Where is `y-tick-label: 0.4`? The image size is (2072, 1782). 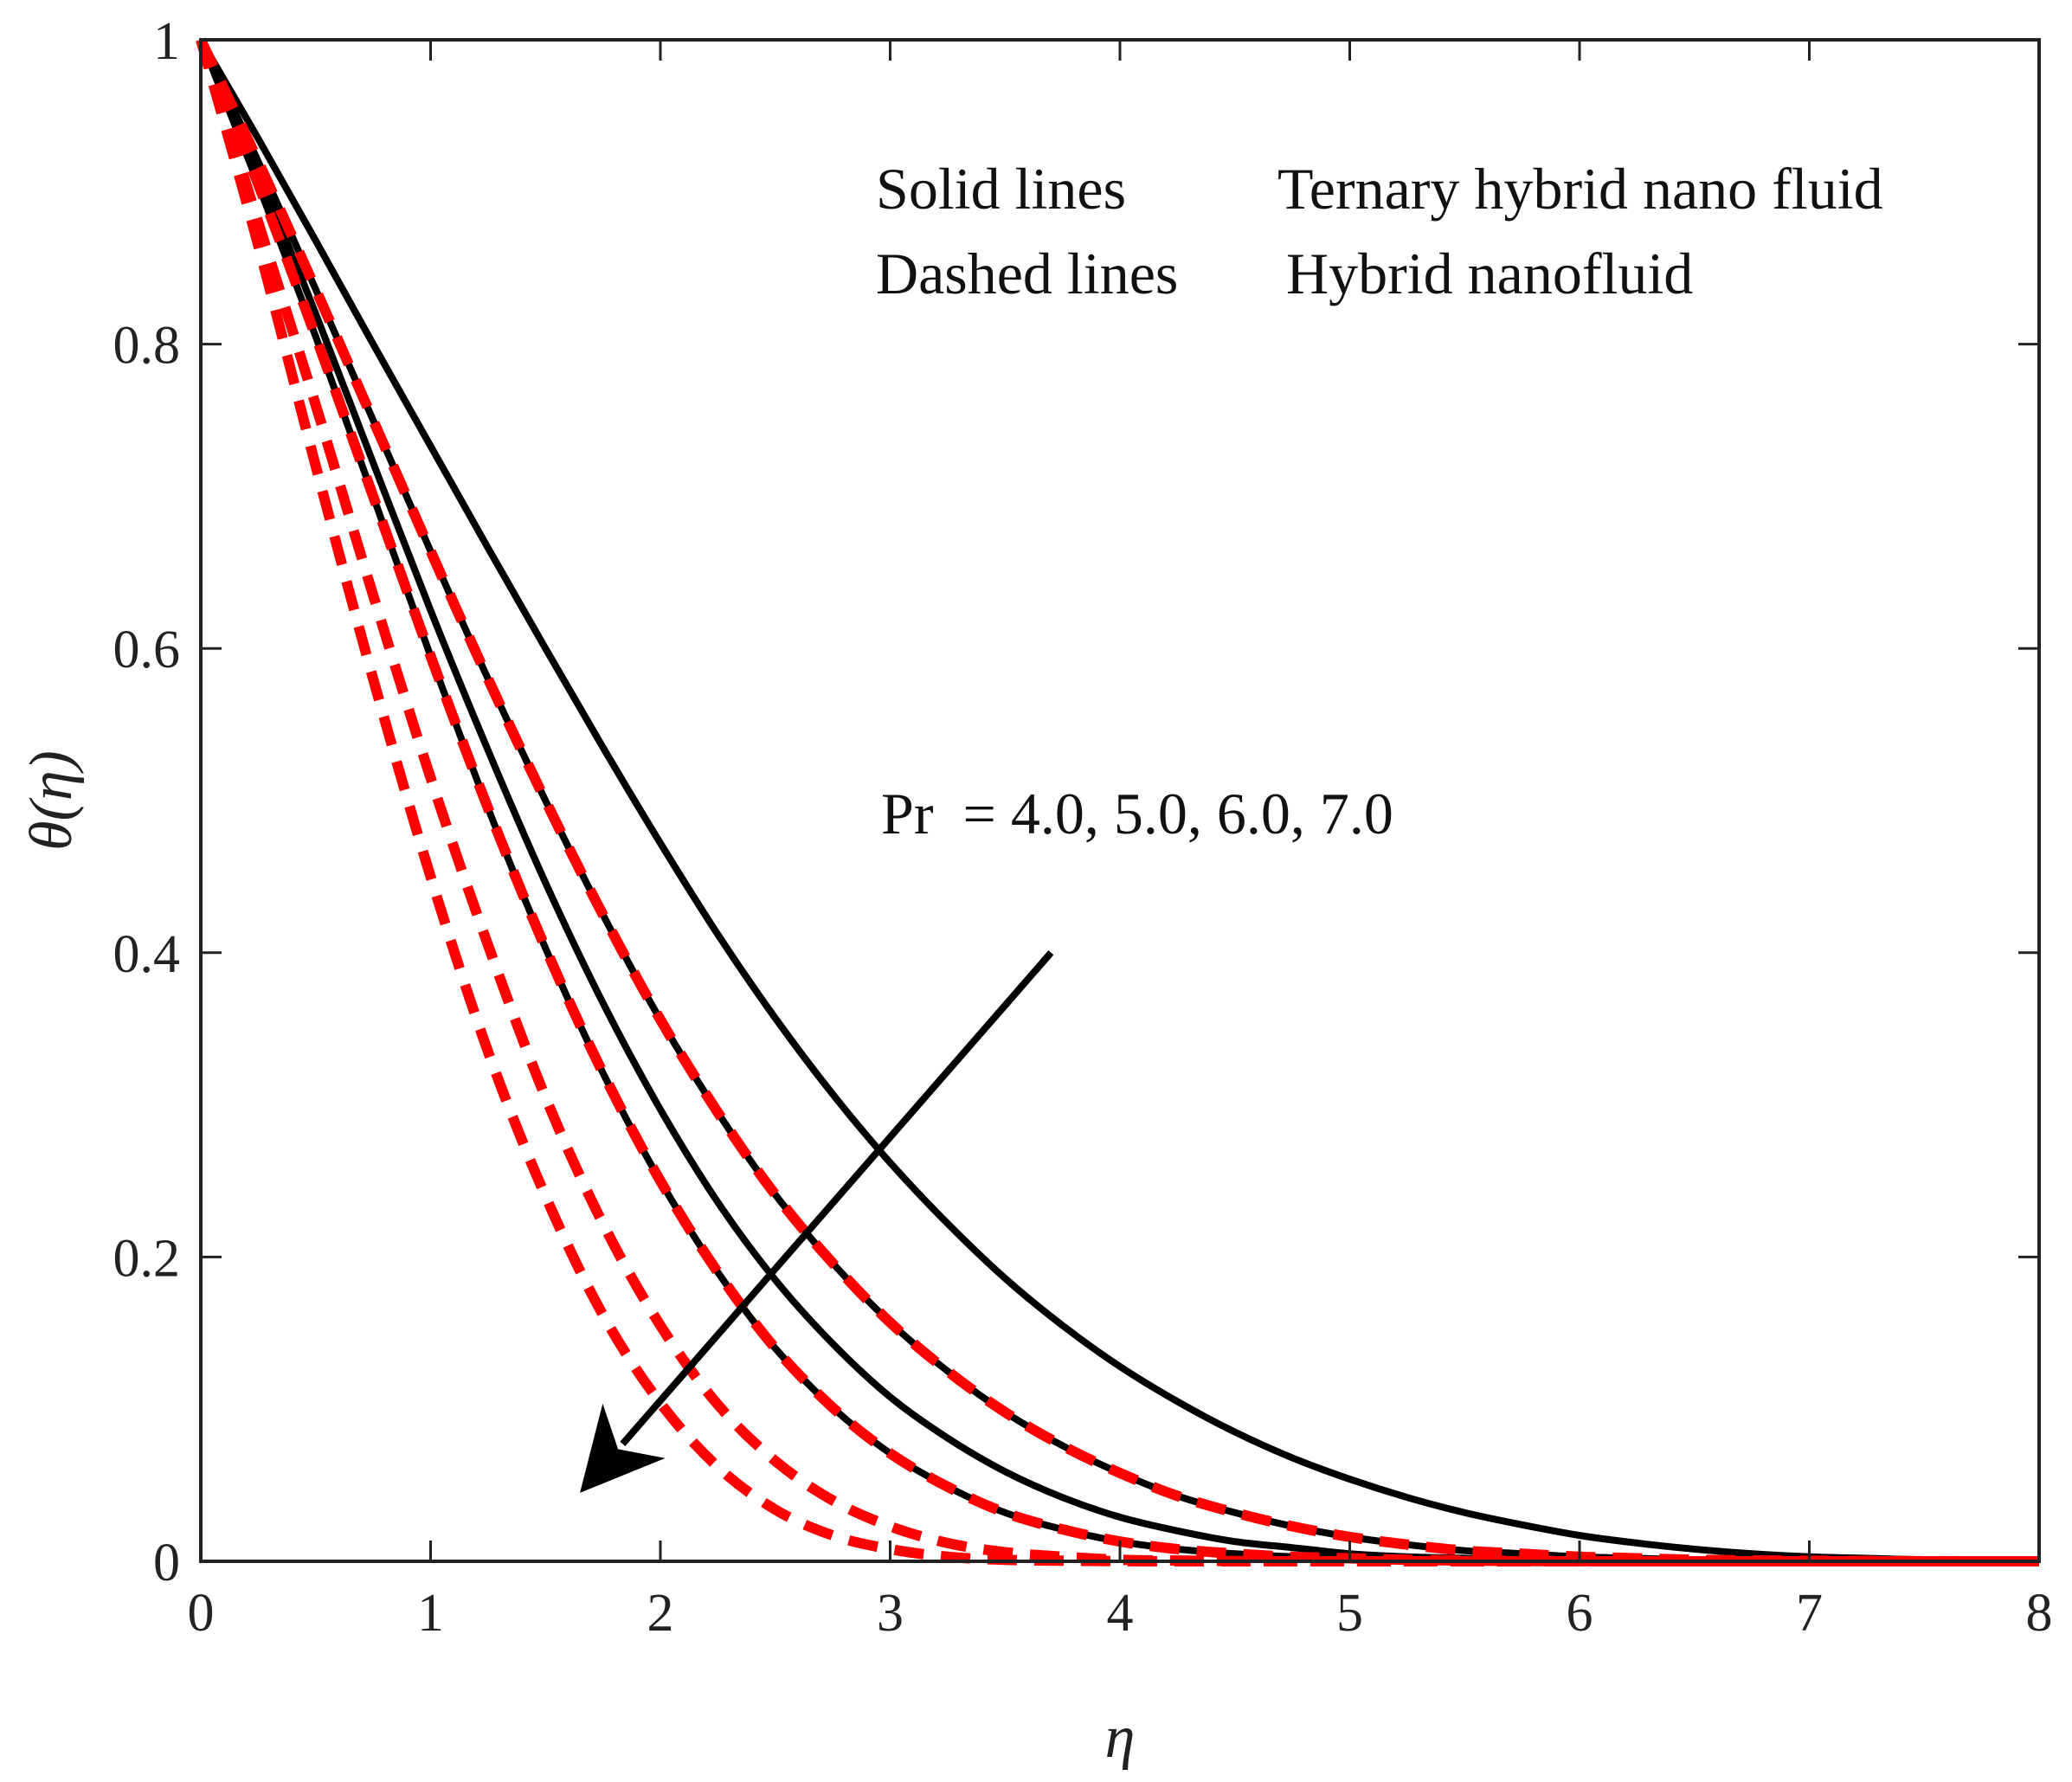
y-tick-label: 0.4 is located at coordinates (147, 954).